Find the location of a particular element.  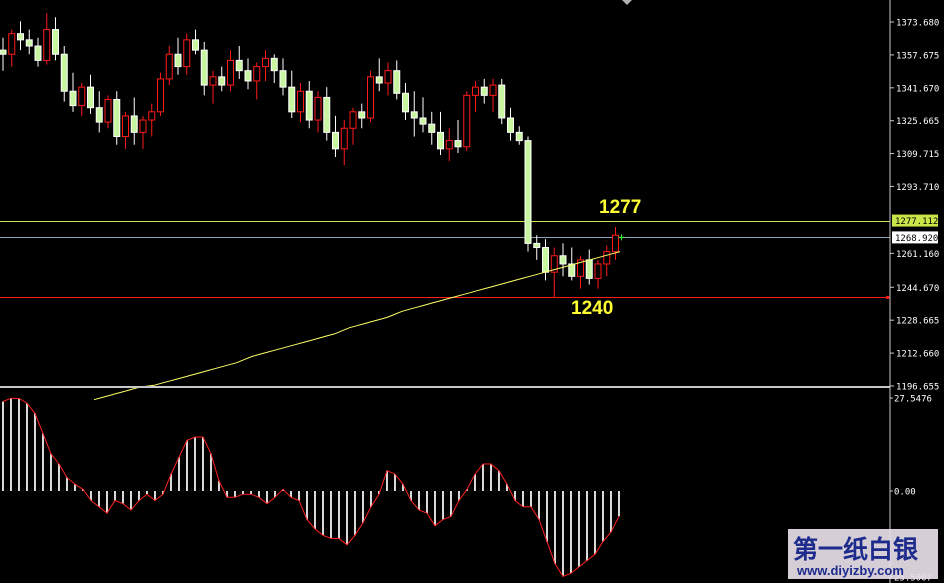

price-axis-label: 1325.665 is located at coordinates (917, 122).